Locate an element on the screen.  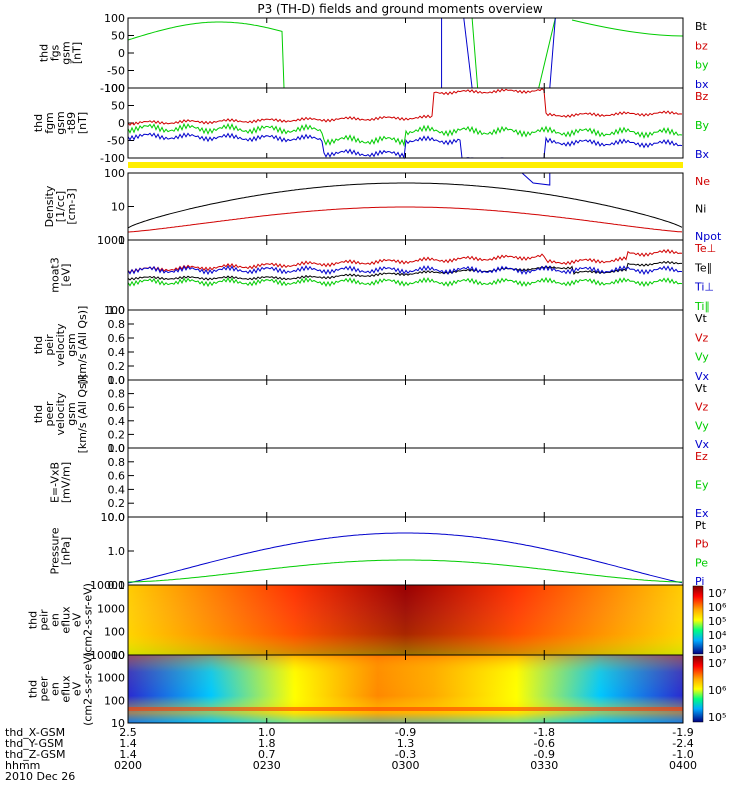
panel-efield-ytick: 1.0 is located at coordinates (117, 448).